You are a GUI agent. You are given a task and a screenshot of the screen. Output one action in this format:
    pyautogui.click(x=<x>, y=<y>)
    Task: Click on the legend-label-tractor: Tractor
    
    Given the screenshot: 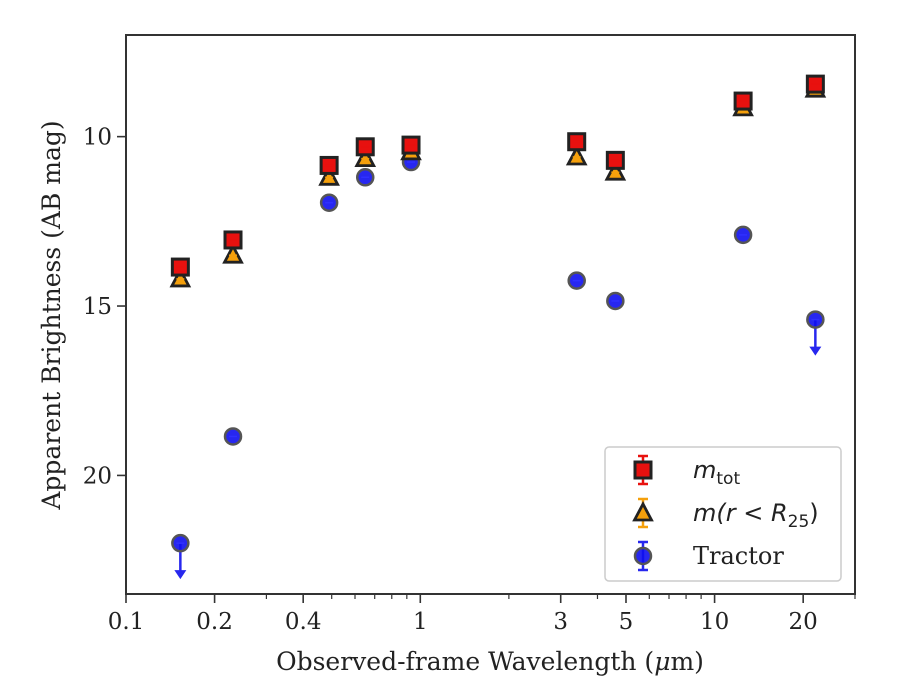 What is the action you would take?
    pyautogui.click(x=738, y=556)
    